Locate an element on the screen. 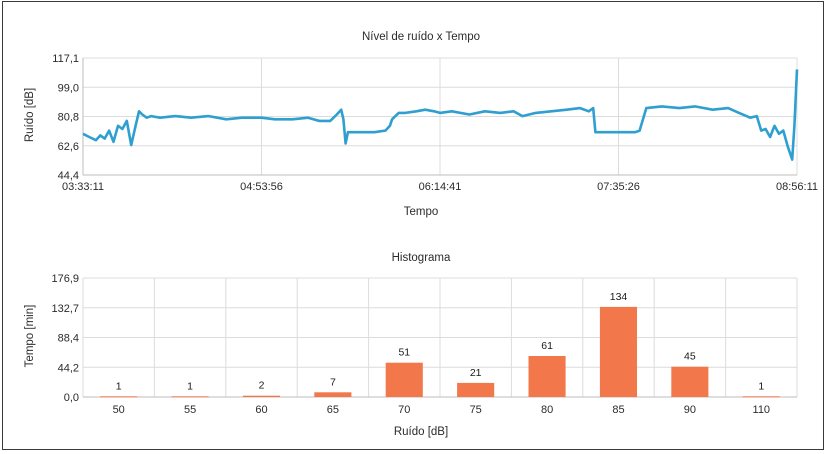 The height and width of the screenshot is (454, 827). histogram-data-label: 61 is located at coordinates (547, 346).